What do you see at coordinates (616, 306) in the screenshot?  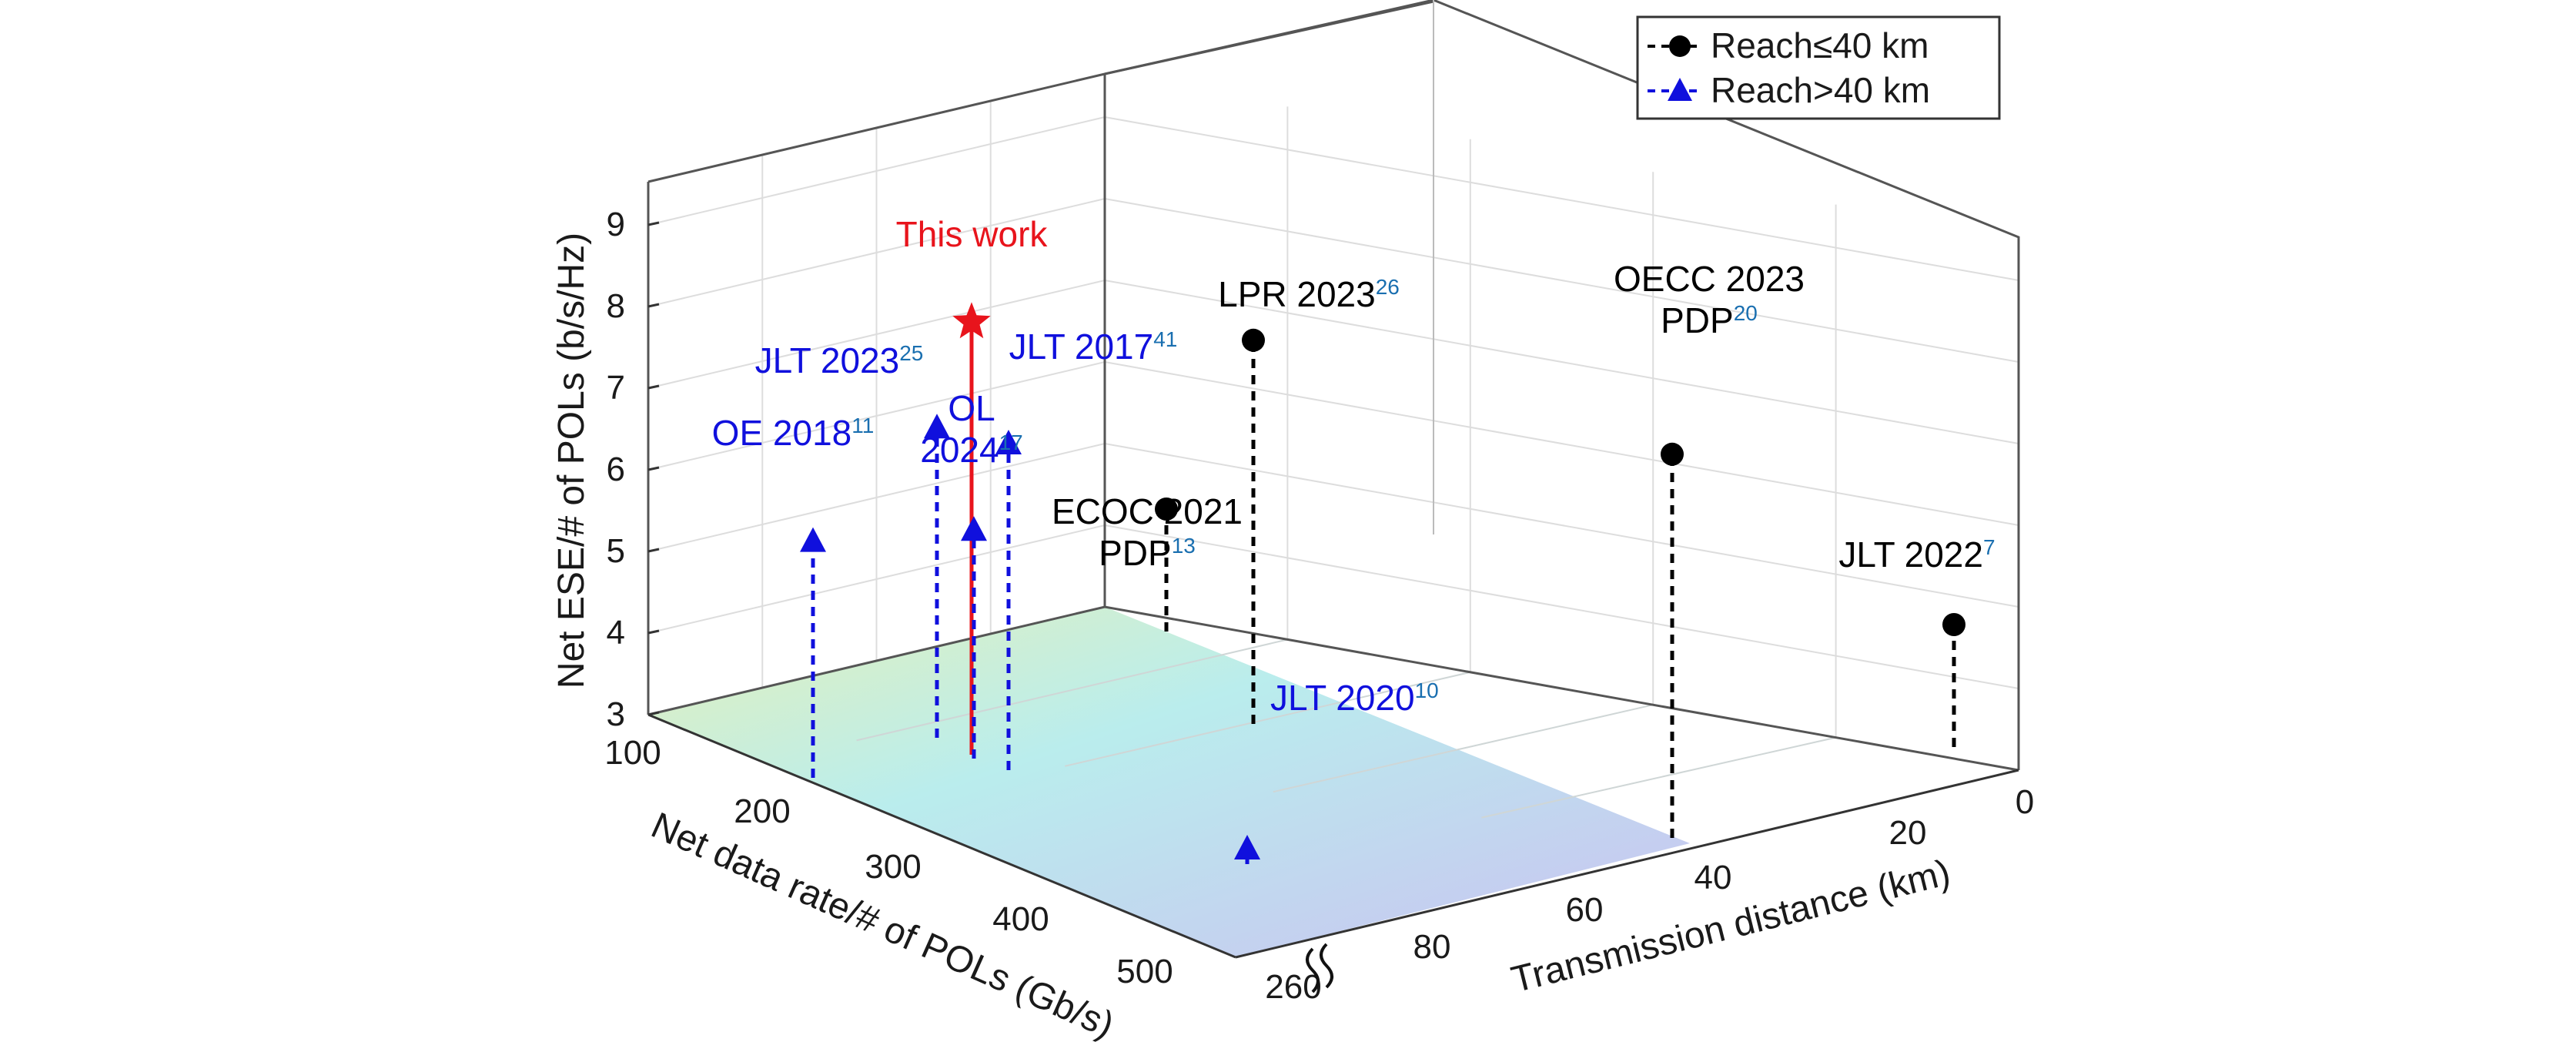 I see `z-tick: 8` at bounding box center [616, 306].